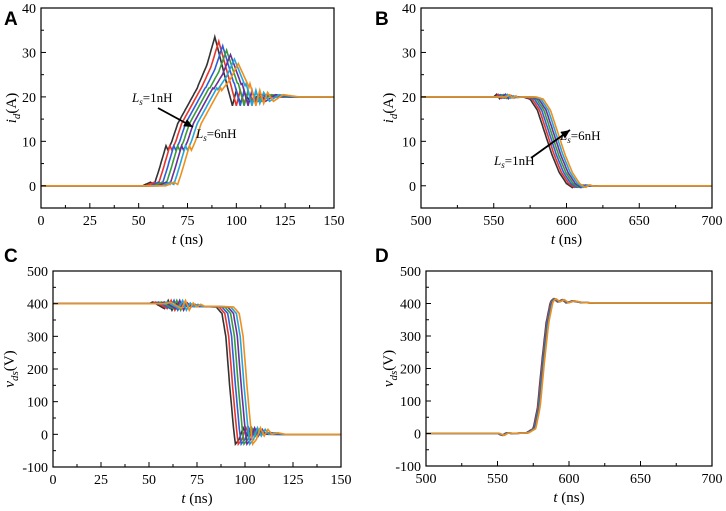 Image resolution: width=726 pixels, height=511 pixels. Describe the element at coordinates (215, 134) in the screenshot. I see `annotation-label: Ls=6nH` at that location.